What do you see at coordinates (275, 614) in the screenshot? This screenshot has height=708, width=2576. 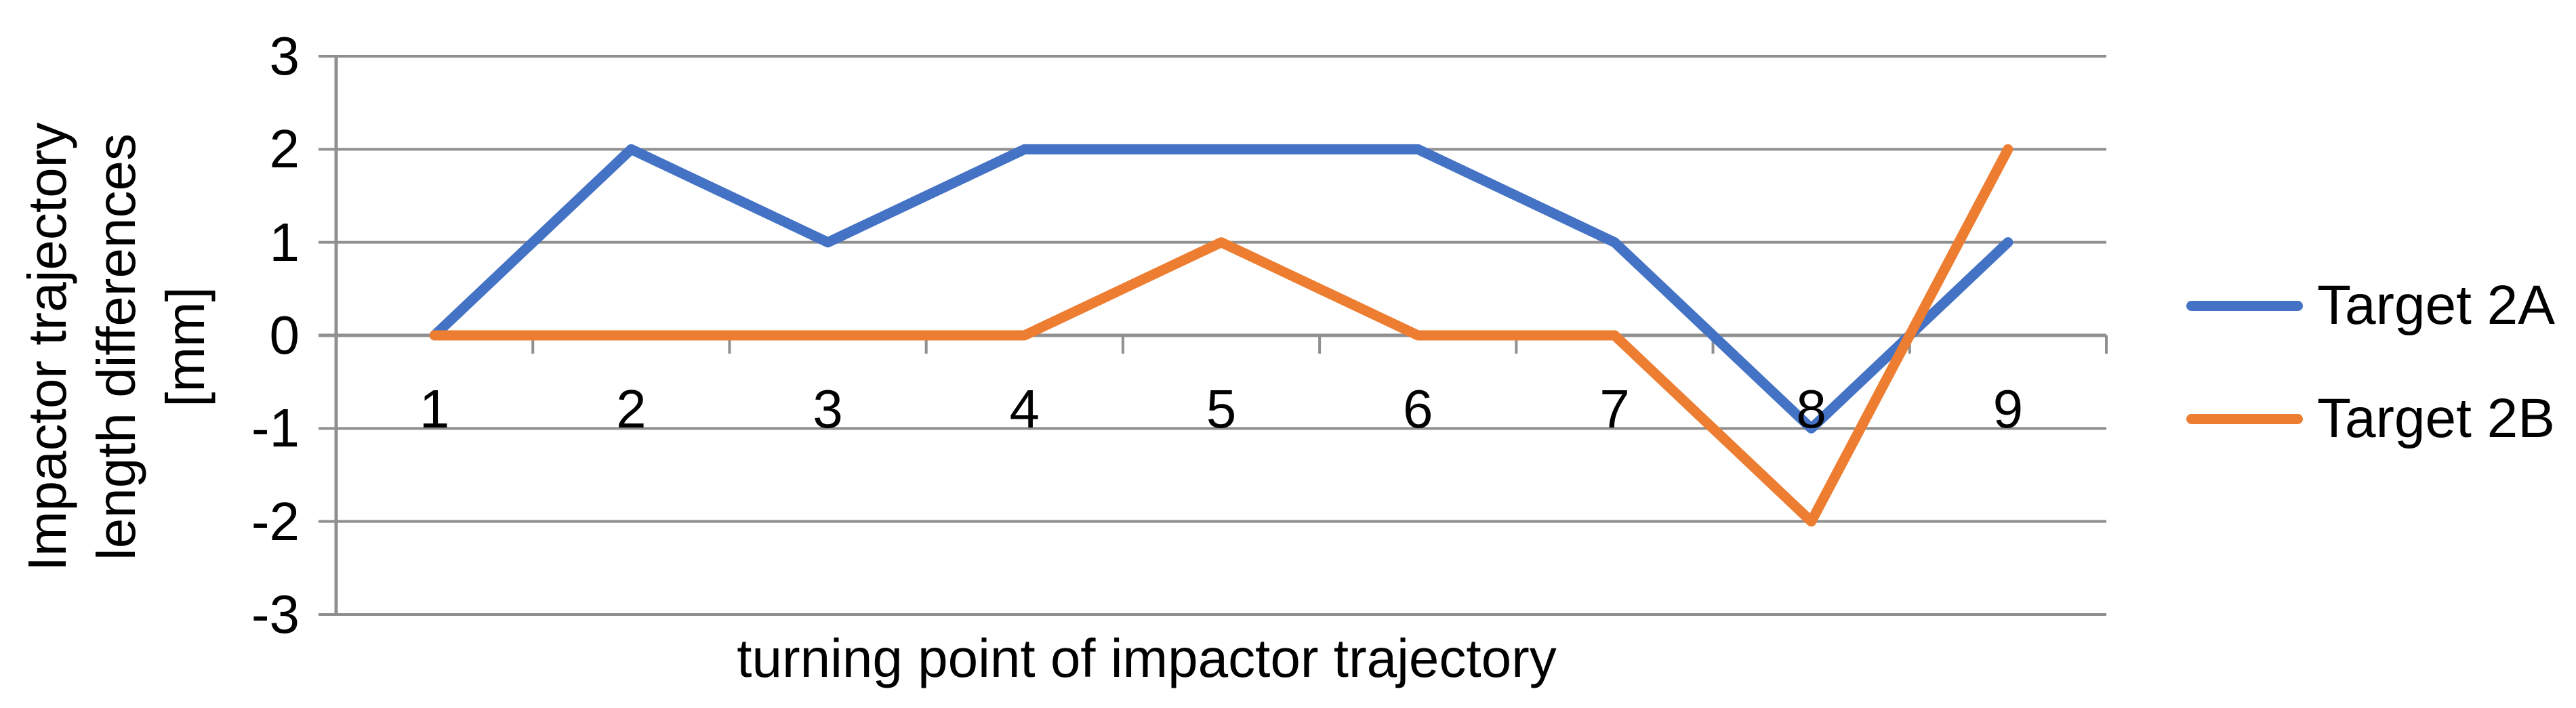 I see `y-tick-label--3: -3` at bounding box center [275, 614].